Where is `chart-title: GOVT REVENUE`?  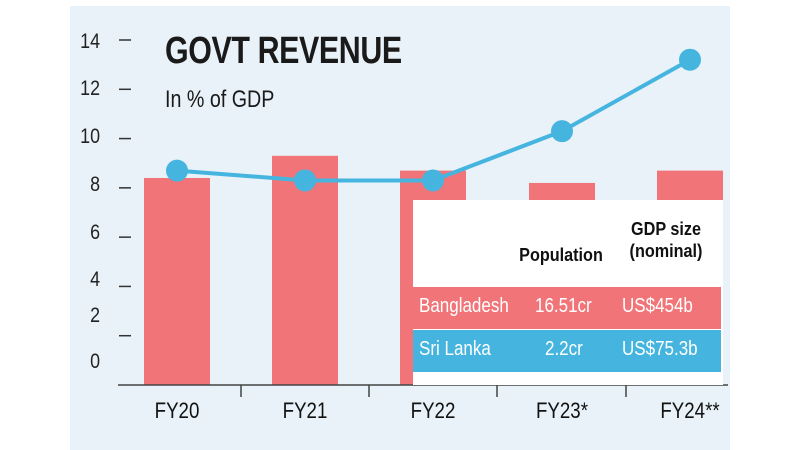 chart-title: GOVT REVENUE is located at coordinates (283, 51).